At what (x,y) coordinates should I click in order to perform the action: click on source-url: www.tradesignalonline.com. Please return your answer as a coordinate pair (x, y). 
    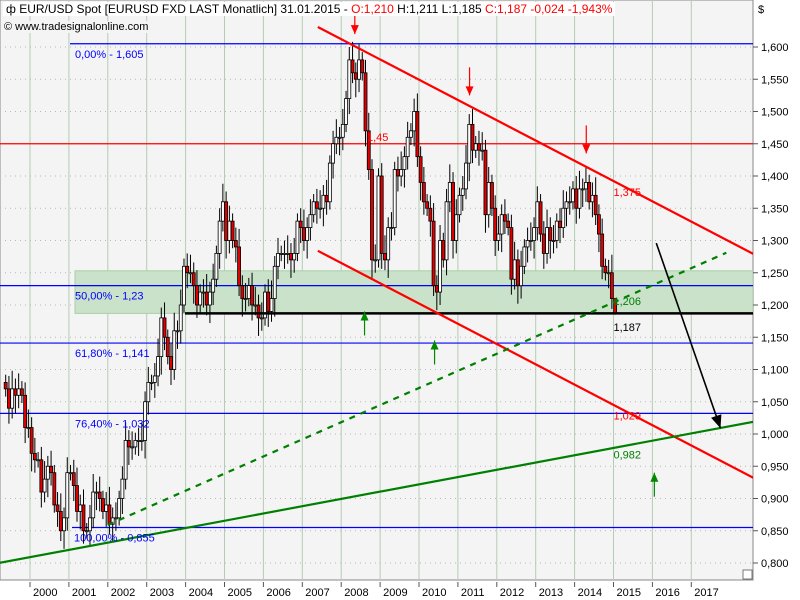
    Looking at the image, I should click on (82, 27).